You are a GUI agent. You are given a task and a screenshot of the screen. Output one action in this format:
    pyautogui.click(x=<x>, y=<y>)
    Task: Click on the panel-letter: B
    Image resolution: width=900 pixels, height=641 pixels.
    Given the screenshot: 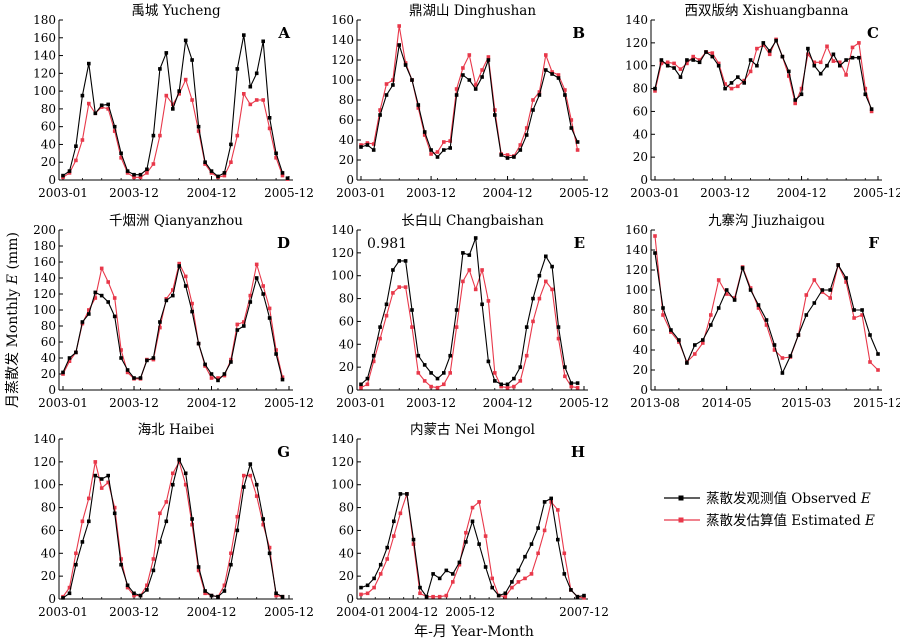 What is the action you would take?
    pyautogui.click(x=578, y=33)
    